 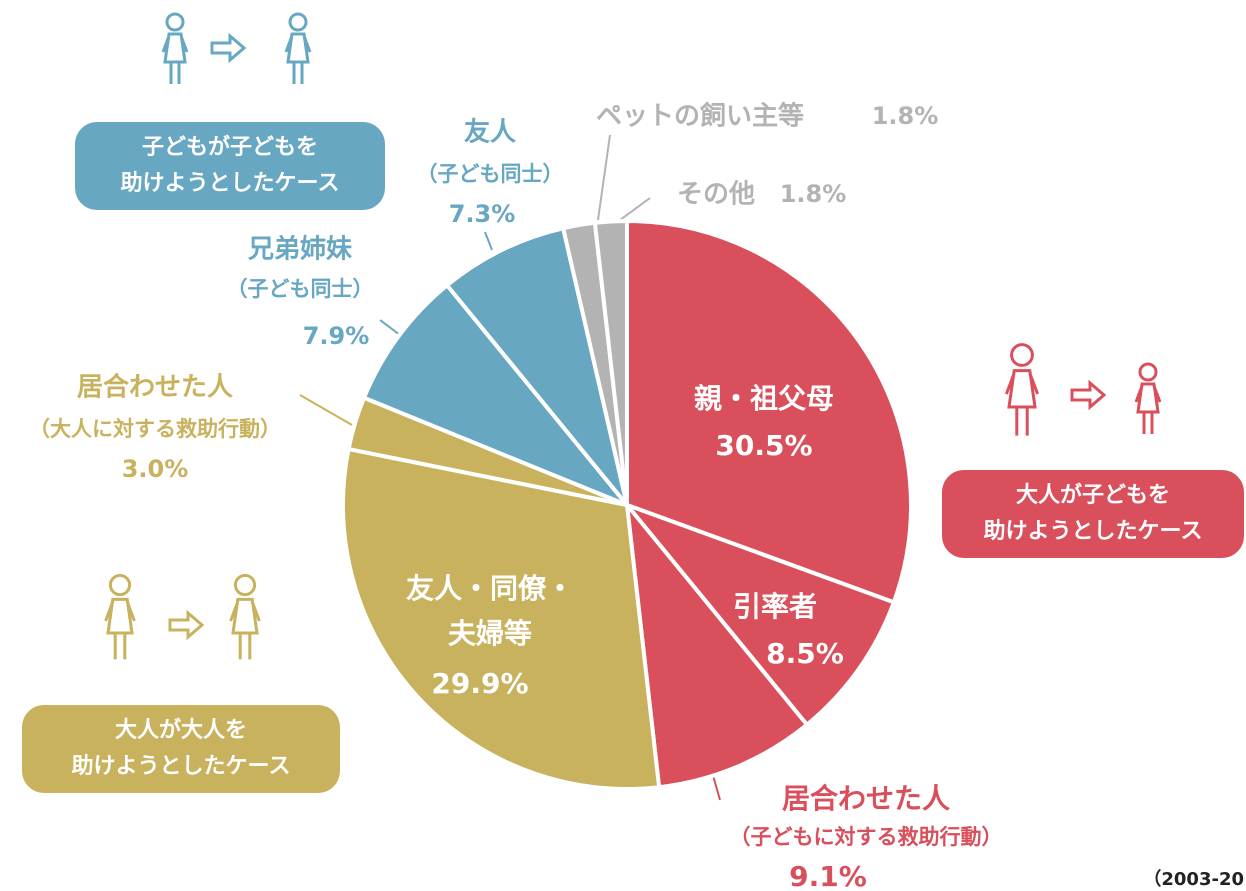 What do you see at coordinates (490, 633) in the screenshot?
I see `slice-label: 夫婦等` at bounding box center [490, 633].